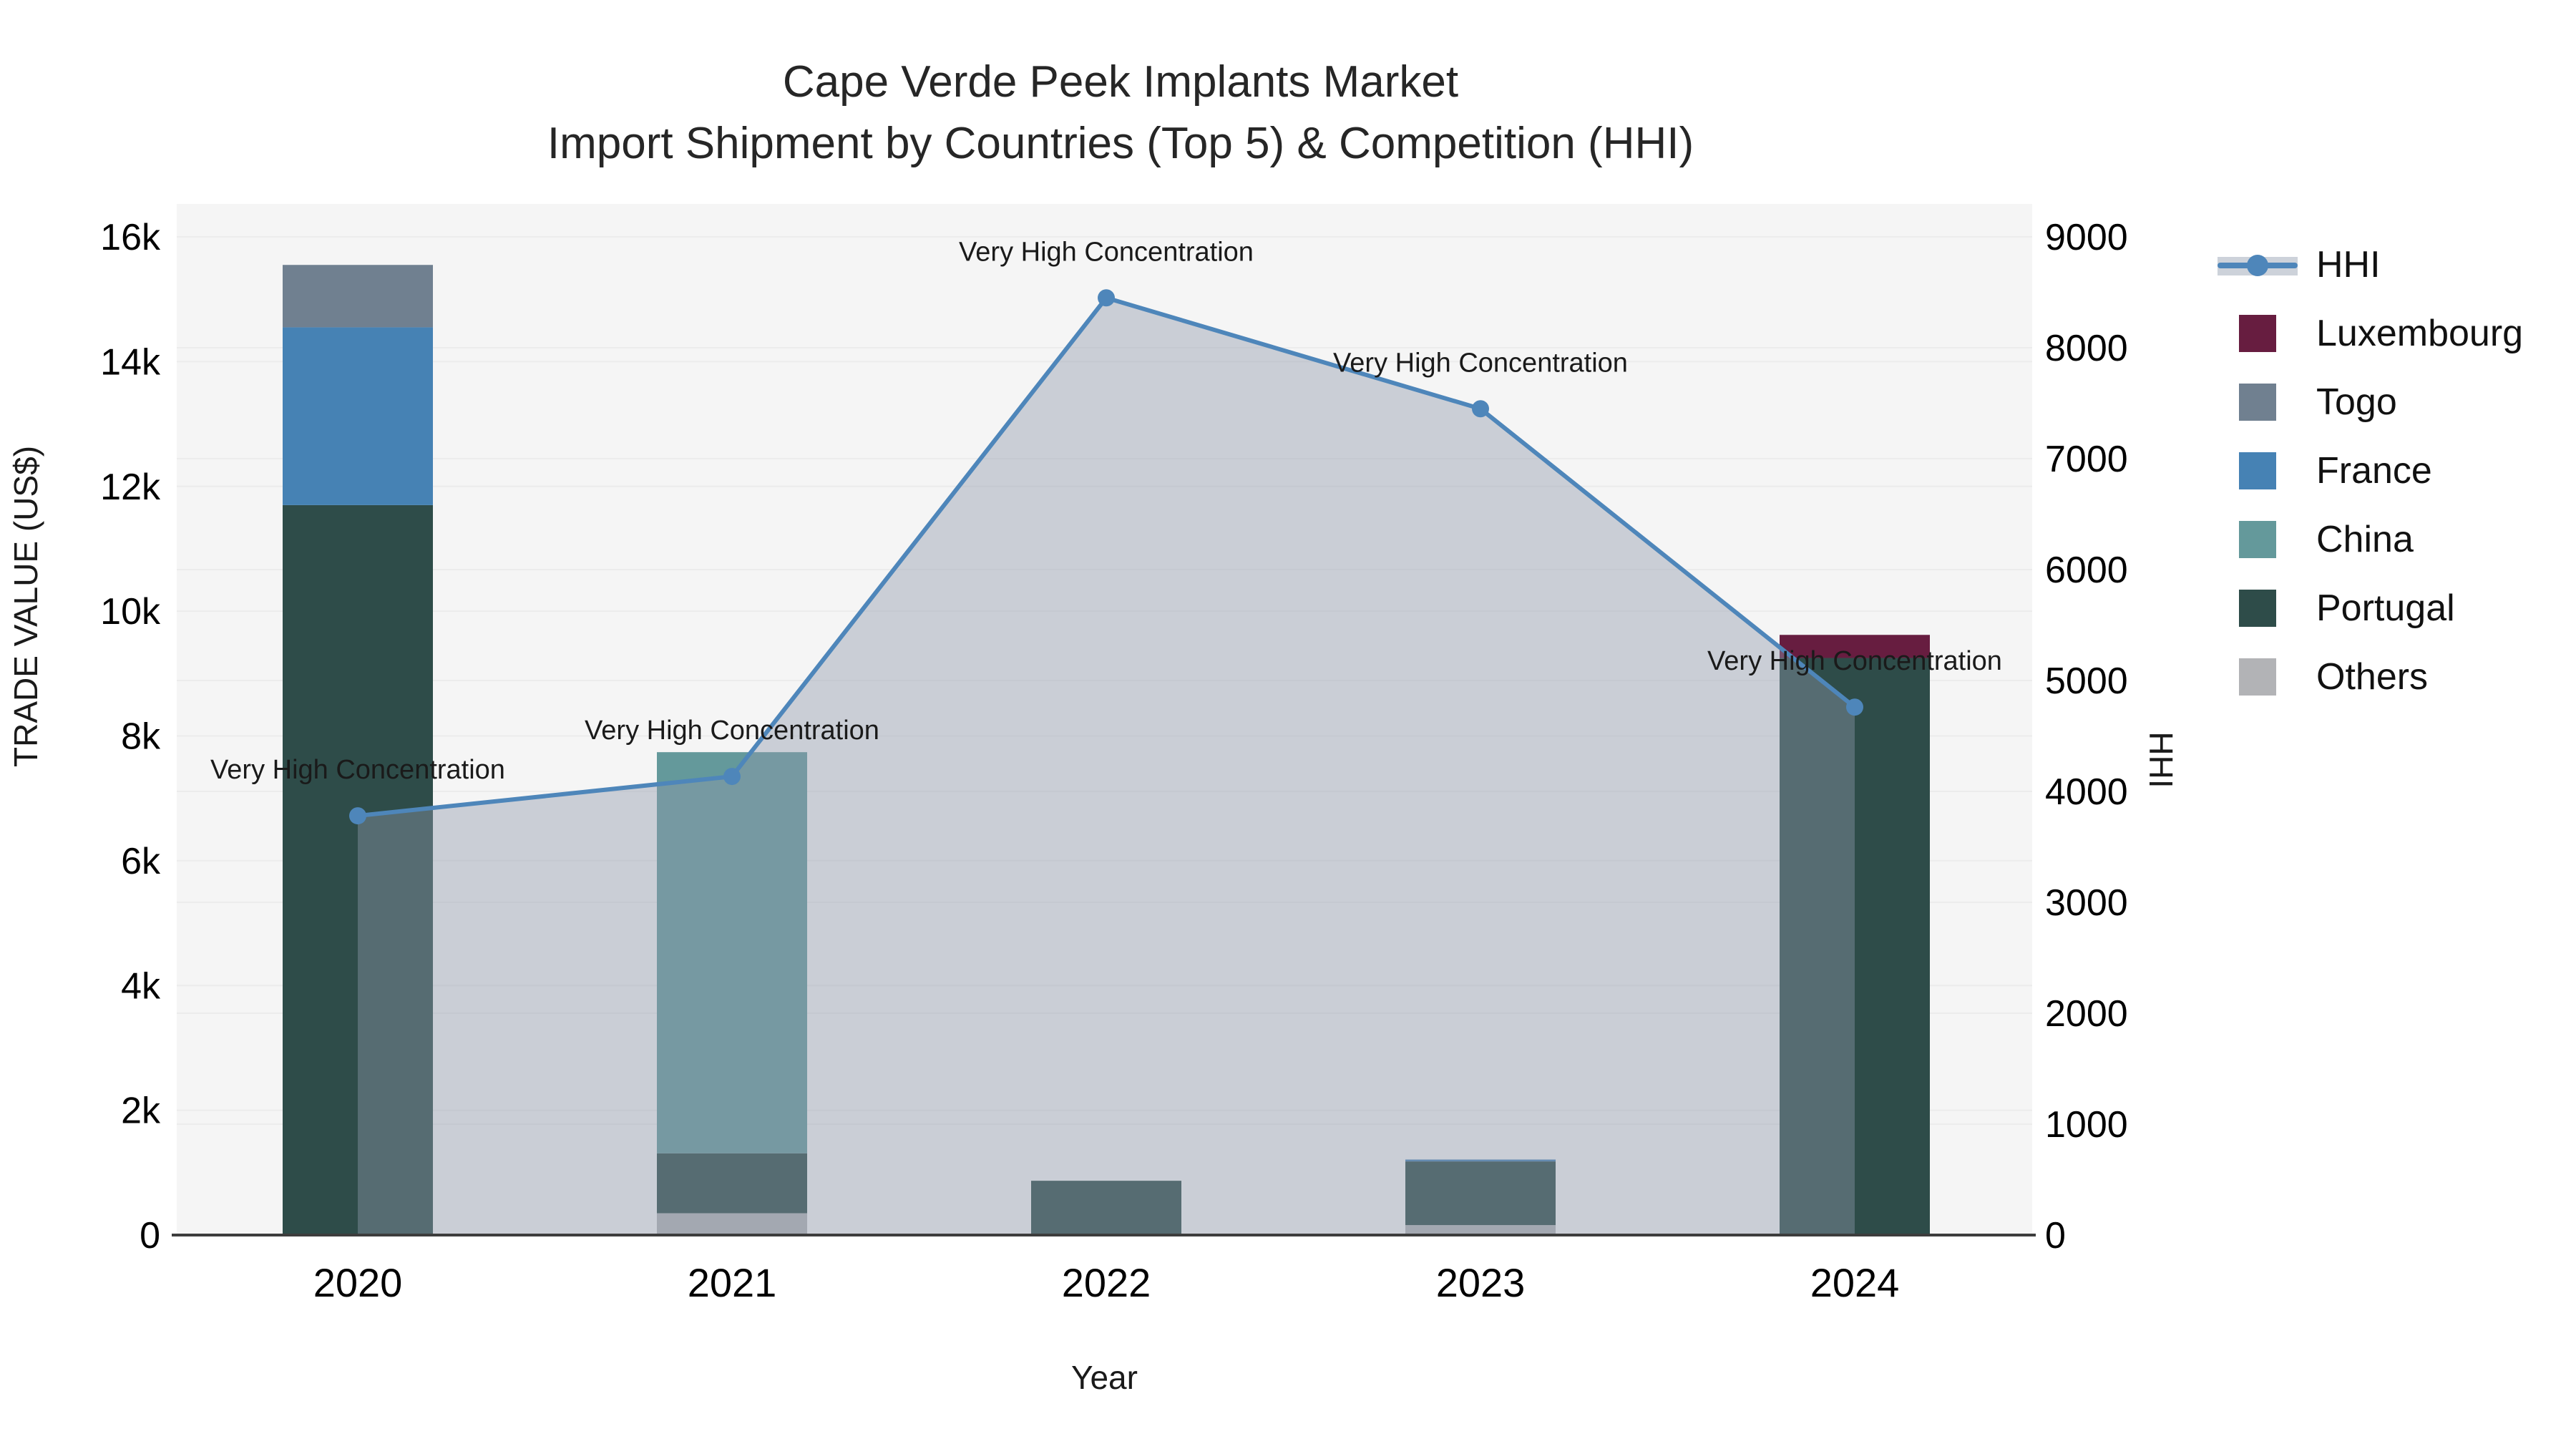 This screenshot has width=2576, height=1449. What do you see at coordinates (130, 487) in the screenshot?
I see `y-left-tick: 12k` at bounding box center [130, 487].